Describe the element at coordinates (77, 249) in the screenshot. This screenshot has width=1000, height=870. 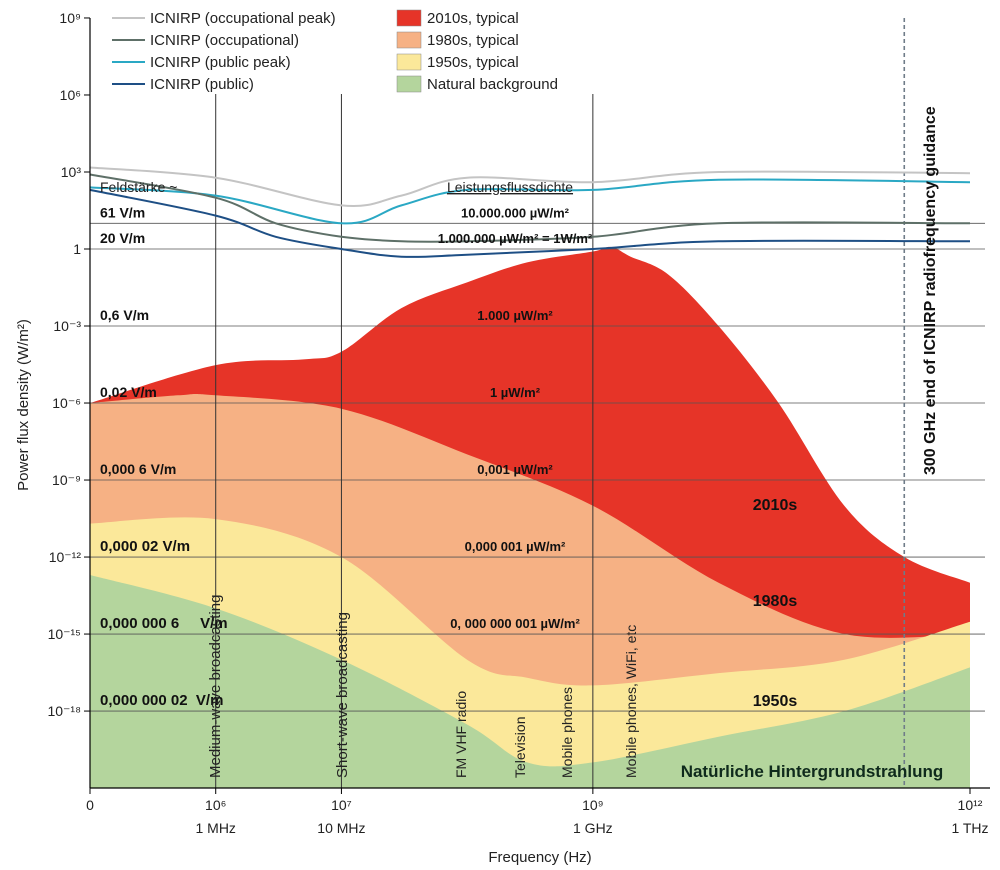
I see `y-tick-label: 1` at that location.